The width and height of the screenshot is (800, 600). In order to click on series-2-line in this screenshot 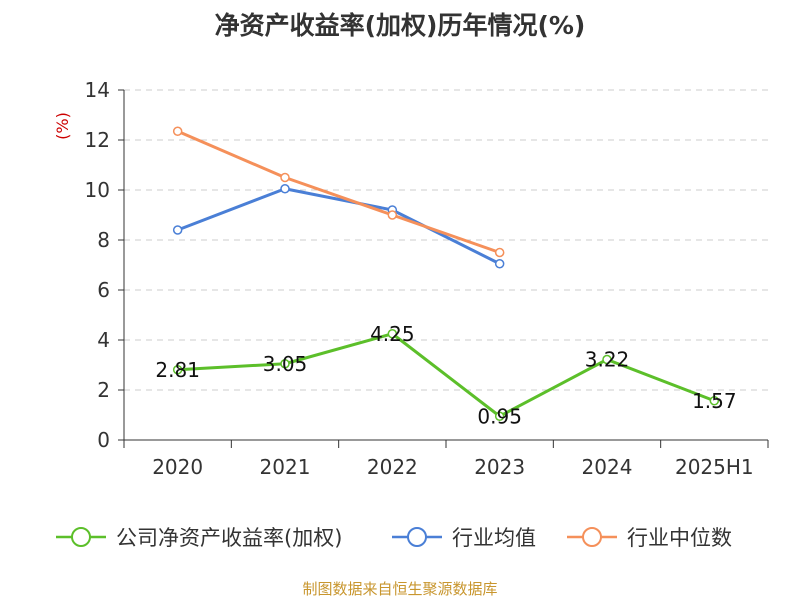, I will do `click(339, 191)`.